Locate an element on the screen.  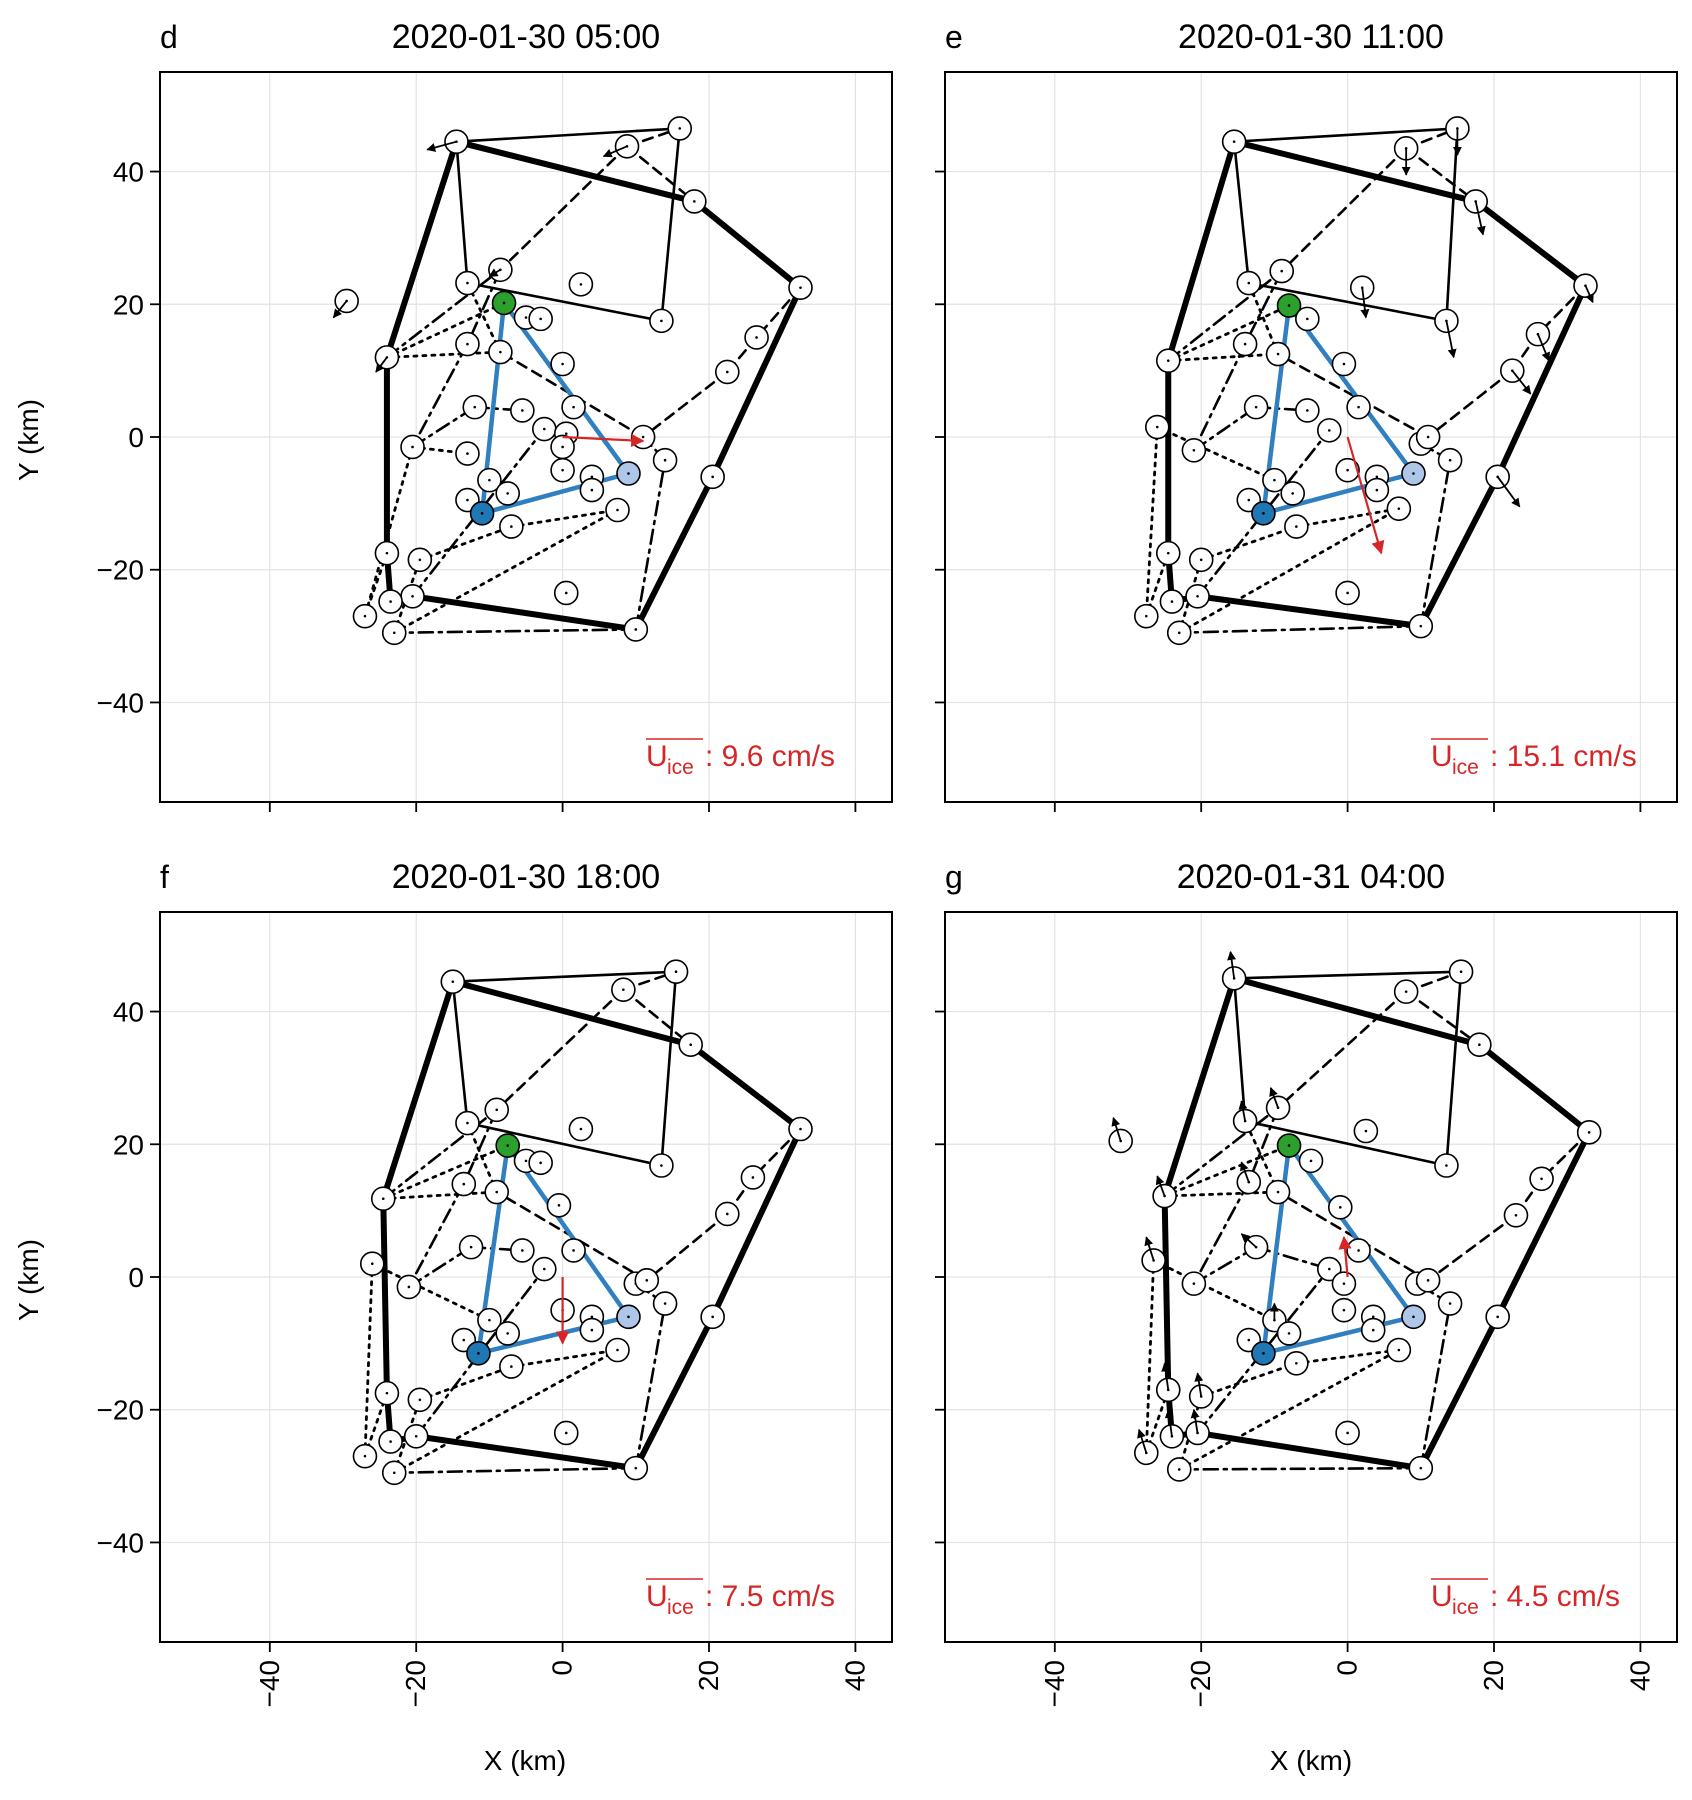
panel-title: 2020-01-30 18:00 is located at coordinates (526, 877).